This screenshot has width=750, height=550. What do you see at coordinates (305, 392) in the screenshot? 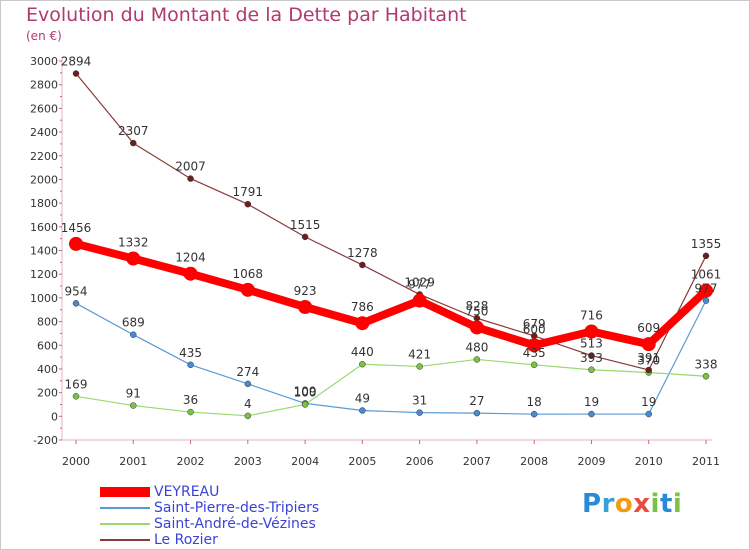
I see `data-label: 100` at bounding box center [305, 392].